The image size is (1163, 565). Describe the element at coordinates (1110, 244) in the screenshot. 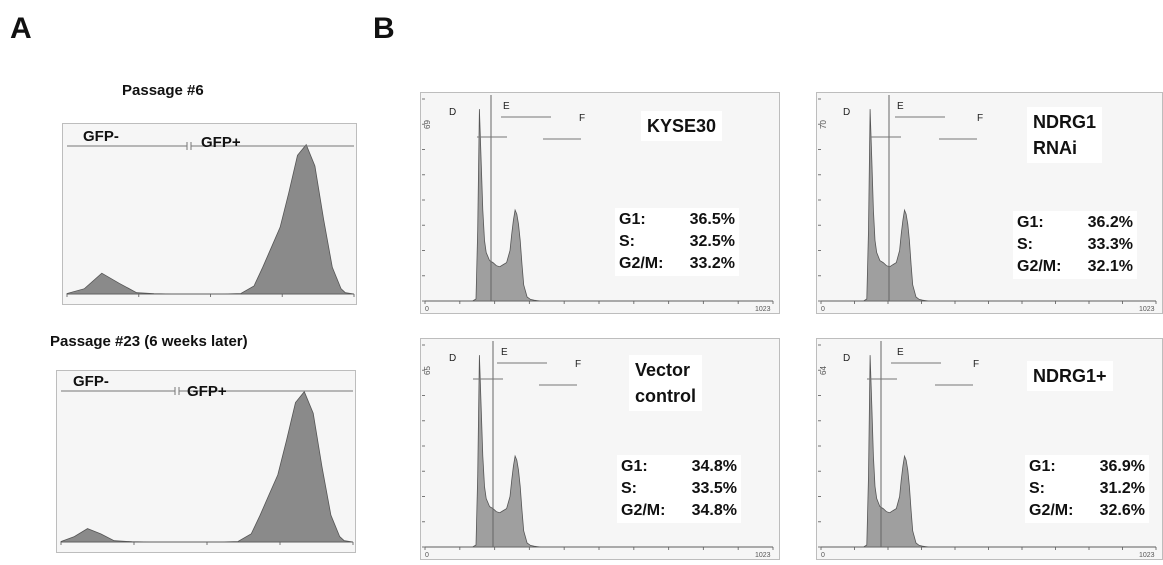

I see `stat-value: 33.3%` at that location.